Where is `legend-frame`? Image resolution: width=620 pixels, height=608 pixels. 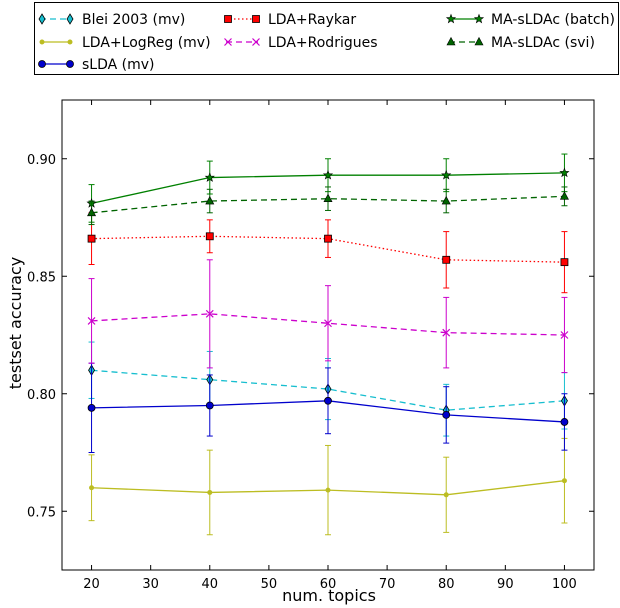 legend-frame is located at coordinates (326, 38).